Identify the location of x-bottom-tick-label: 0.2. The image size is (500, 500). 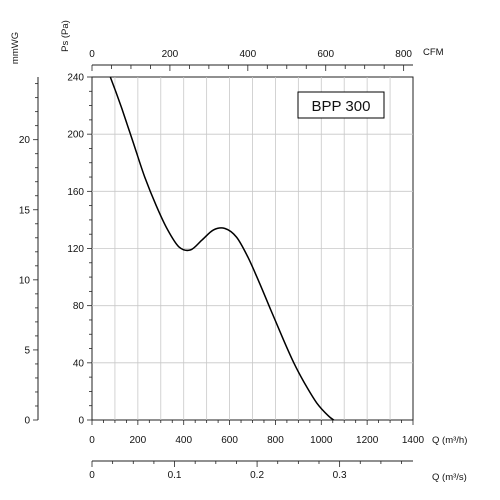
(257, 475).